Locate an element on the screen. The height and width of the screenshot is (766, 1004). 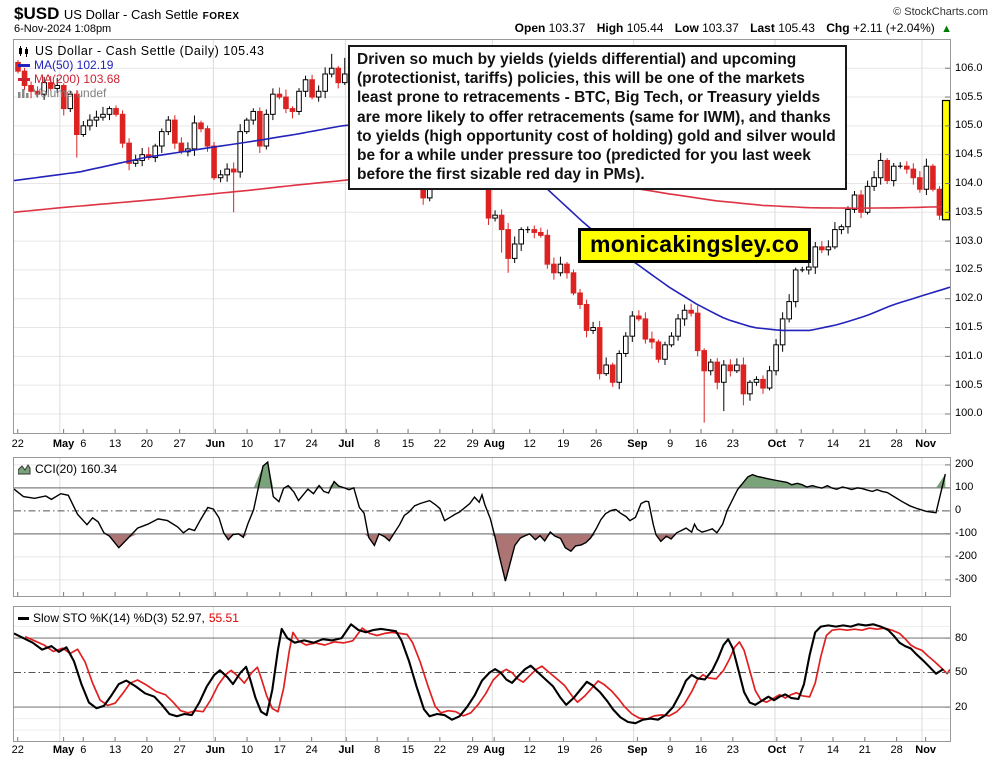
y-axis-tick: -100 is located at coordinates (966, 533).